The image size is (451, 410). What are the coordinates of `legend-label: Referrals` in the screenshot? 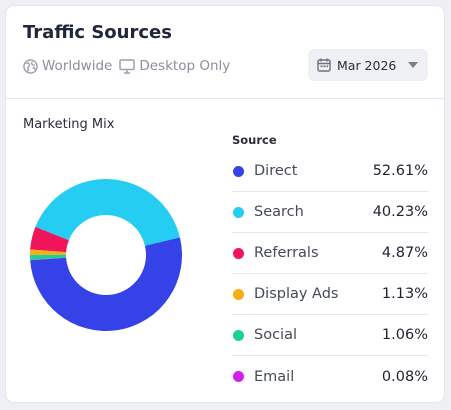 It's located at (286, 253).